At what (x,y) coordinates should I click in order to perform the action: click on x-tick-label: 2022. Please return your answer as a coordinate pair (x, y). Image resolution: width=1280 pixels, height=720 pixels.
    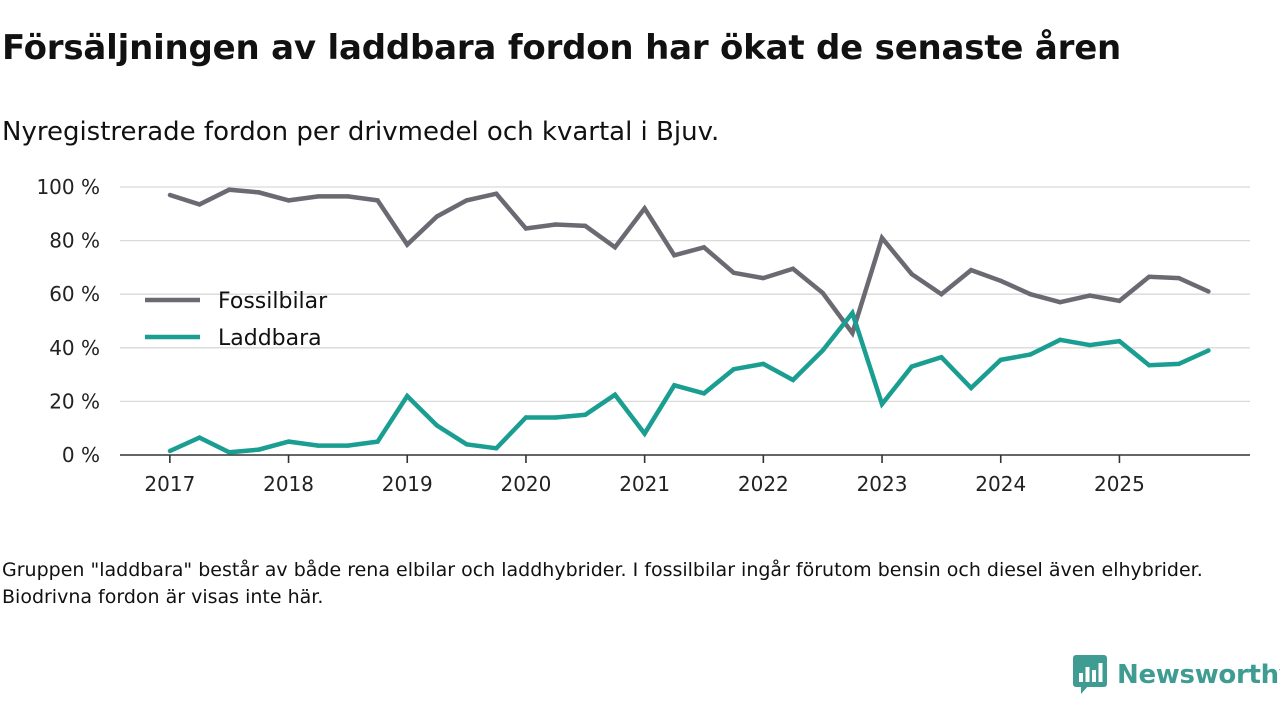
    Looking at the image, I should click on (763, 484).